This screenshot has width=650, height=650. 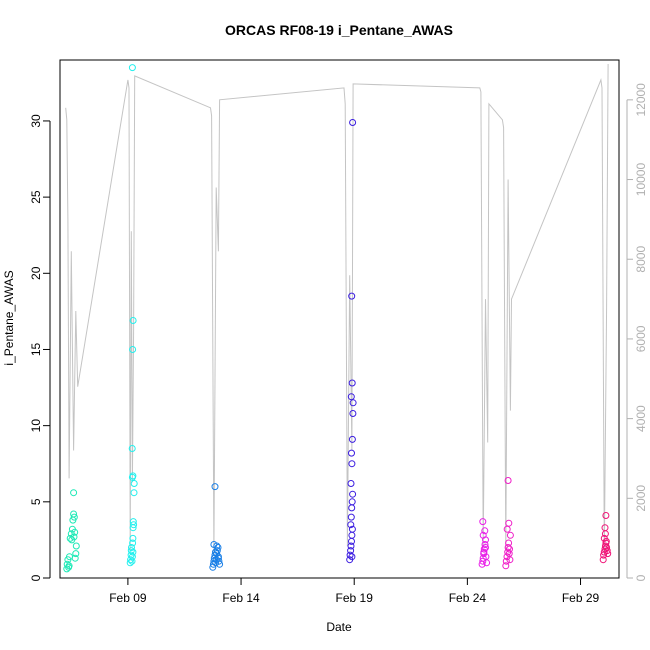 I want to click on x-tick-label: Feb 29, so click(x=581, y=598).